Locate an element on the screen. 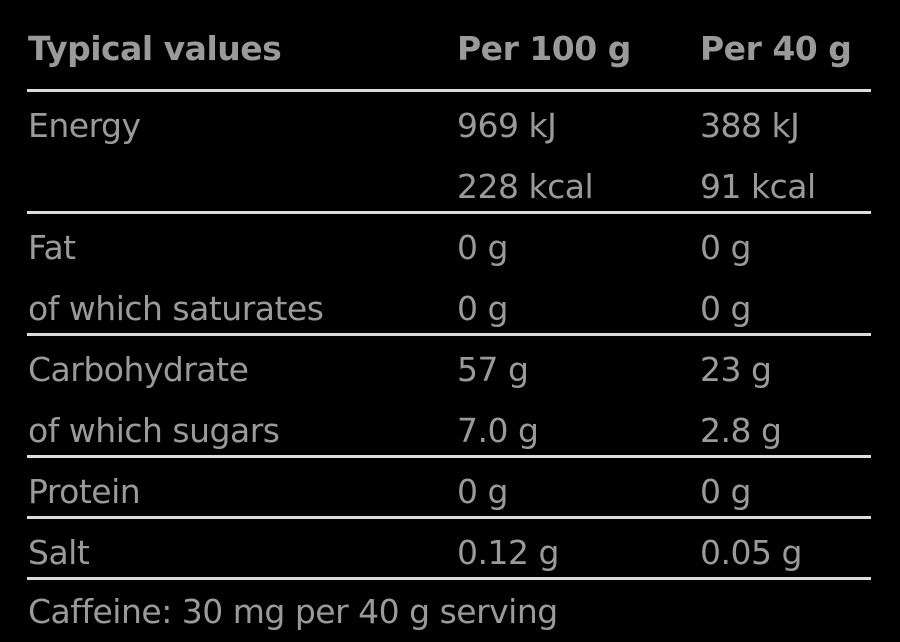 The image size is (900, 642). row-per100: 228 kcal is located at coordinates (525, 186).